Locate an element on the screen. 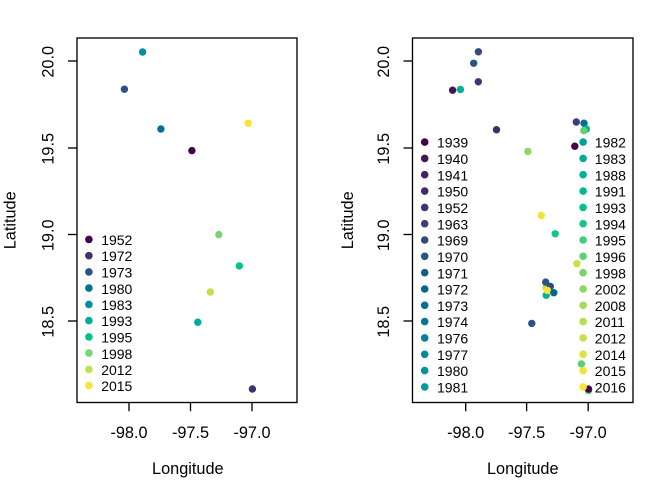  svg-text: 1994 is located at coordinates (610, 224).